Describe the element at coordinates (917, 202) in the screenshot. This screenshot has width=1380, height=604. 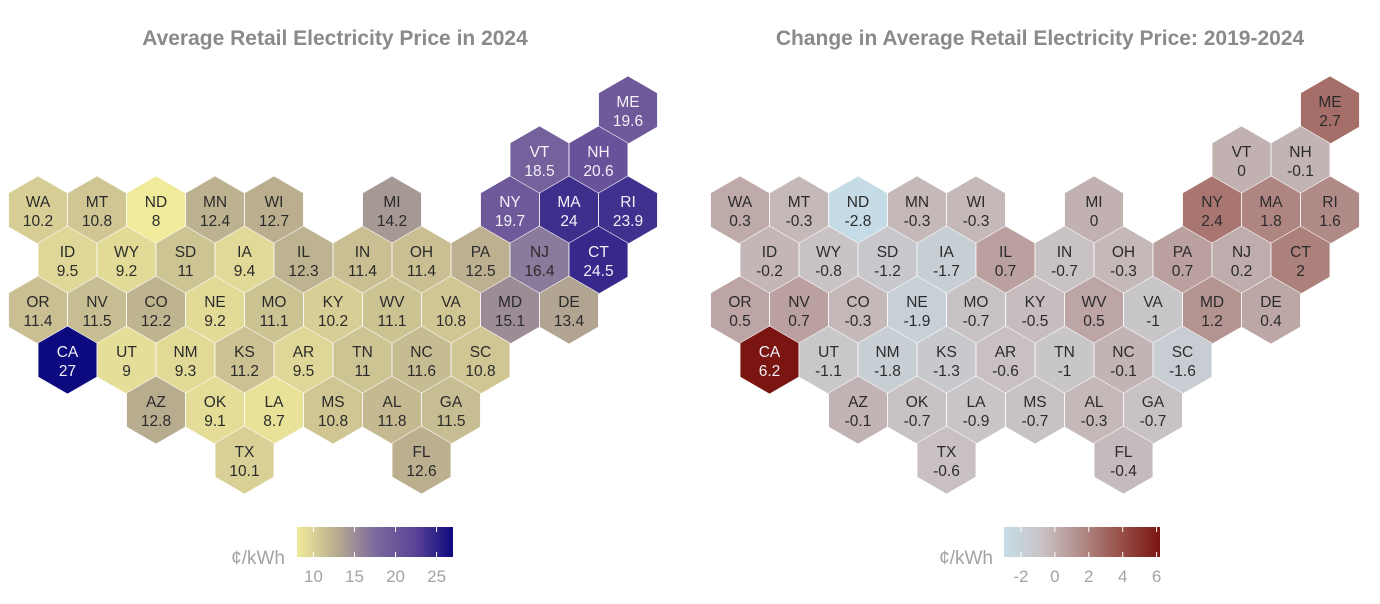
I see `state-abbr-label: MN` at that location.